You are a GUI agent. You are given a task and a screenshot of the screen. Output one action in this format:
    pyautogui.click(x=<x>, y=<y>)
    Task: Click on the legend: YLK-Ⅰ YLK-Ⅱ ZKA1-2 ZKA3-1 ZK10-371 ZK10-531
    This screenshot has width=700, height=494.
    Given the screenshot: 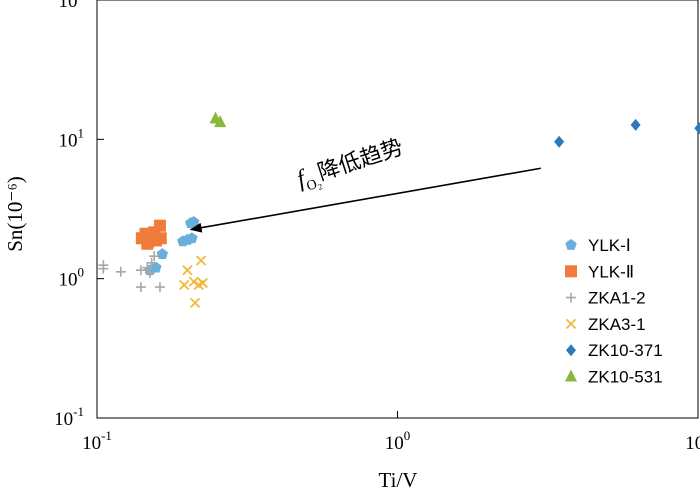 What is the action you would take?
    pyautogui.click(x=614, y=311)
    